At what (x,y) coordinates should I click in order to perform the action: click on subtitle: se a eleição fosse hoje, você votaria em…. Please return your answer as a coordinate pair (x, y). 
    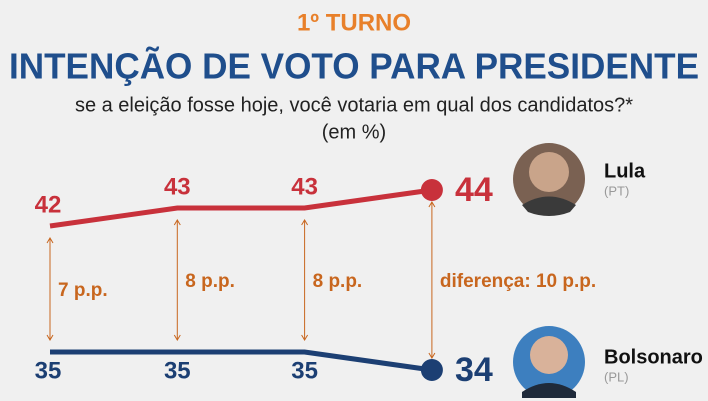
    Looking at the image, I should click on (354, 105).